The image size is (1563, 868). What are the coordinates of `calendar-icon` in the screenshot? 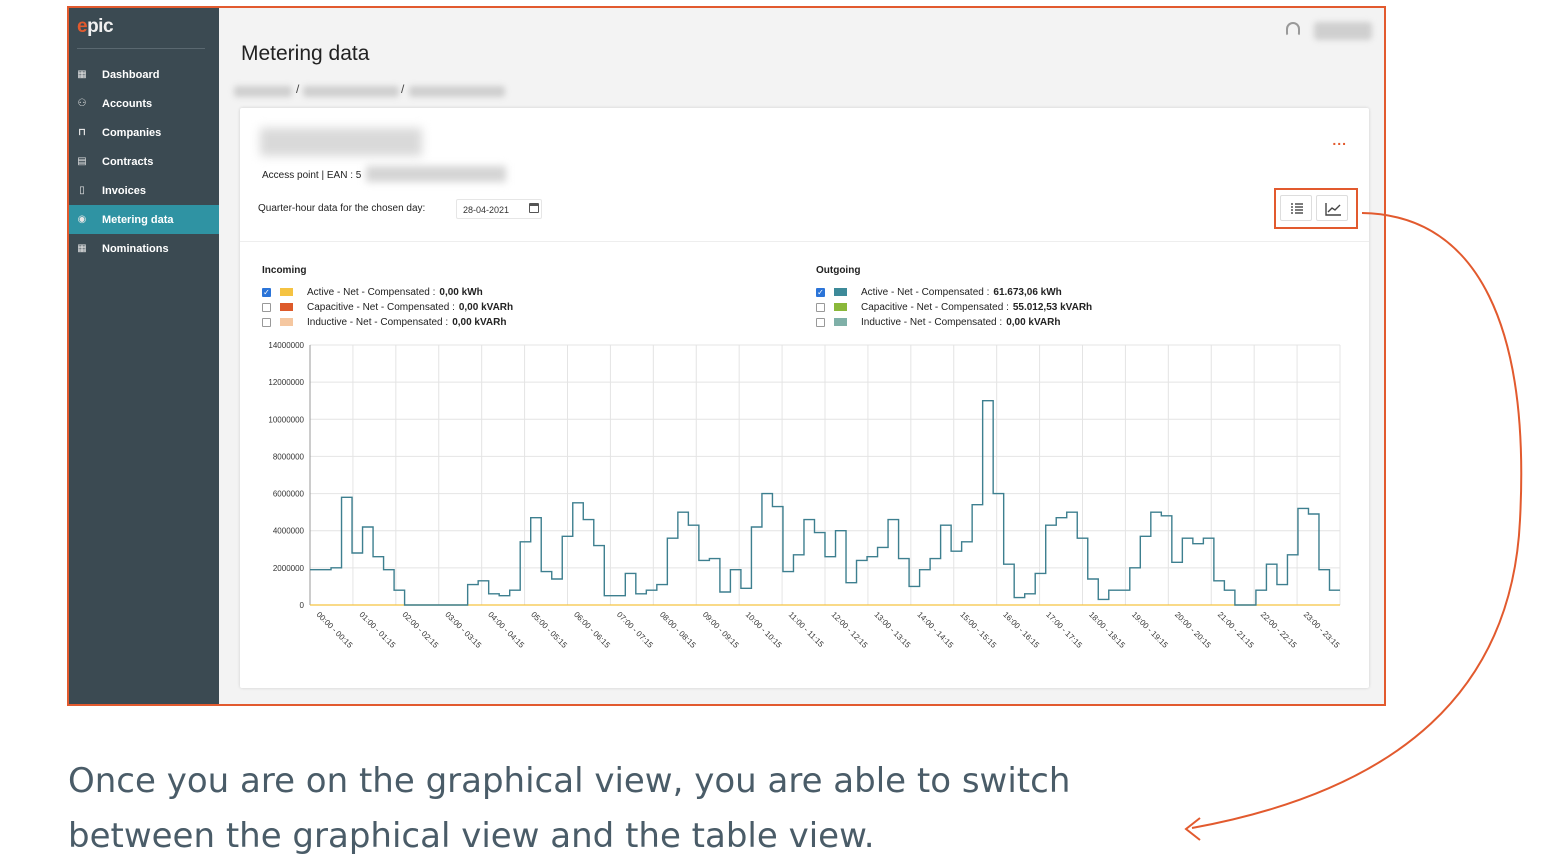 It's located at (534, 208).